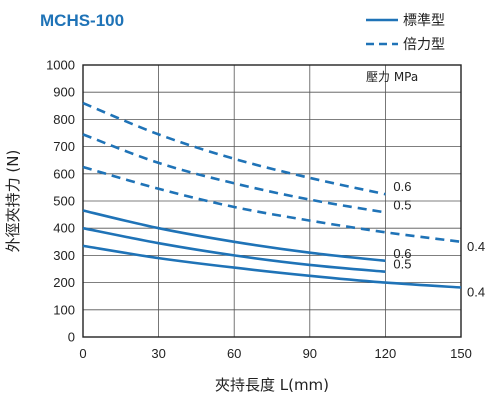  What do you see at coordinates (64, 309) in the screenshot?
I see `y-tick-label: 100` at bounding box center [64, 309].